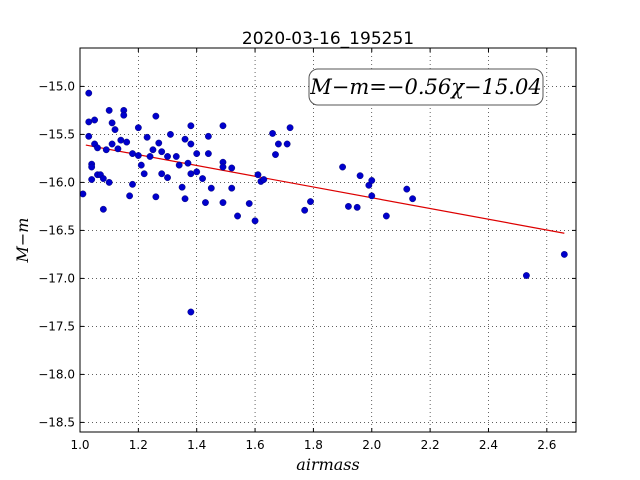 Image resolution: width=640 pixels, height=480 pixels. I want to click on x-tick-label: 2.2, so click(430, 445).